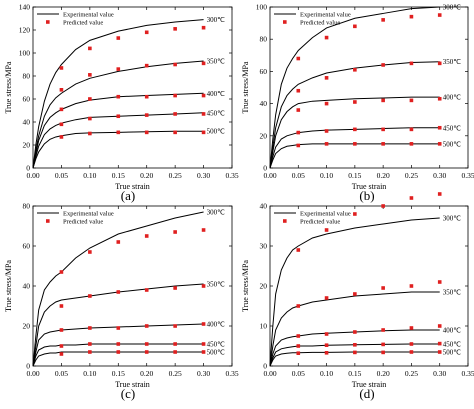  Describe the element at coordinates (383, 373) in the screenshot. I see `x-tick-label: 0.20` at that location.